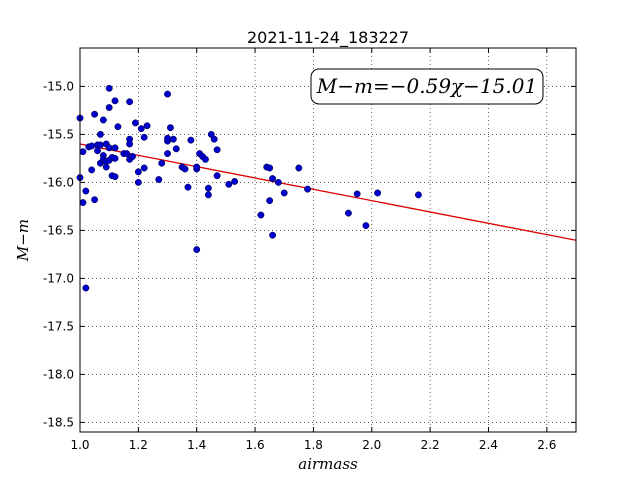 This screenshot has height=480, width=640. What do you see at coordinates (546, 445) in the screenshot?
I see `x-tick-label: 2.6` at bounding box center [546, 445].